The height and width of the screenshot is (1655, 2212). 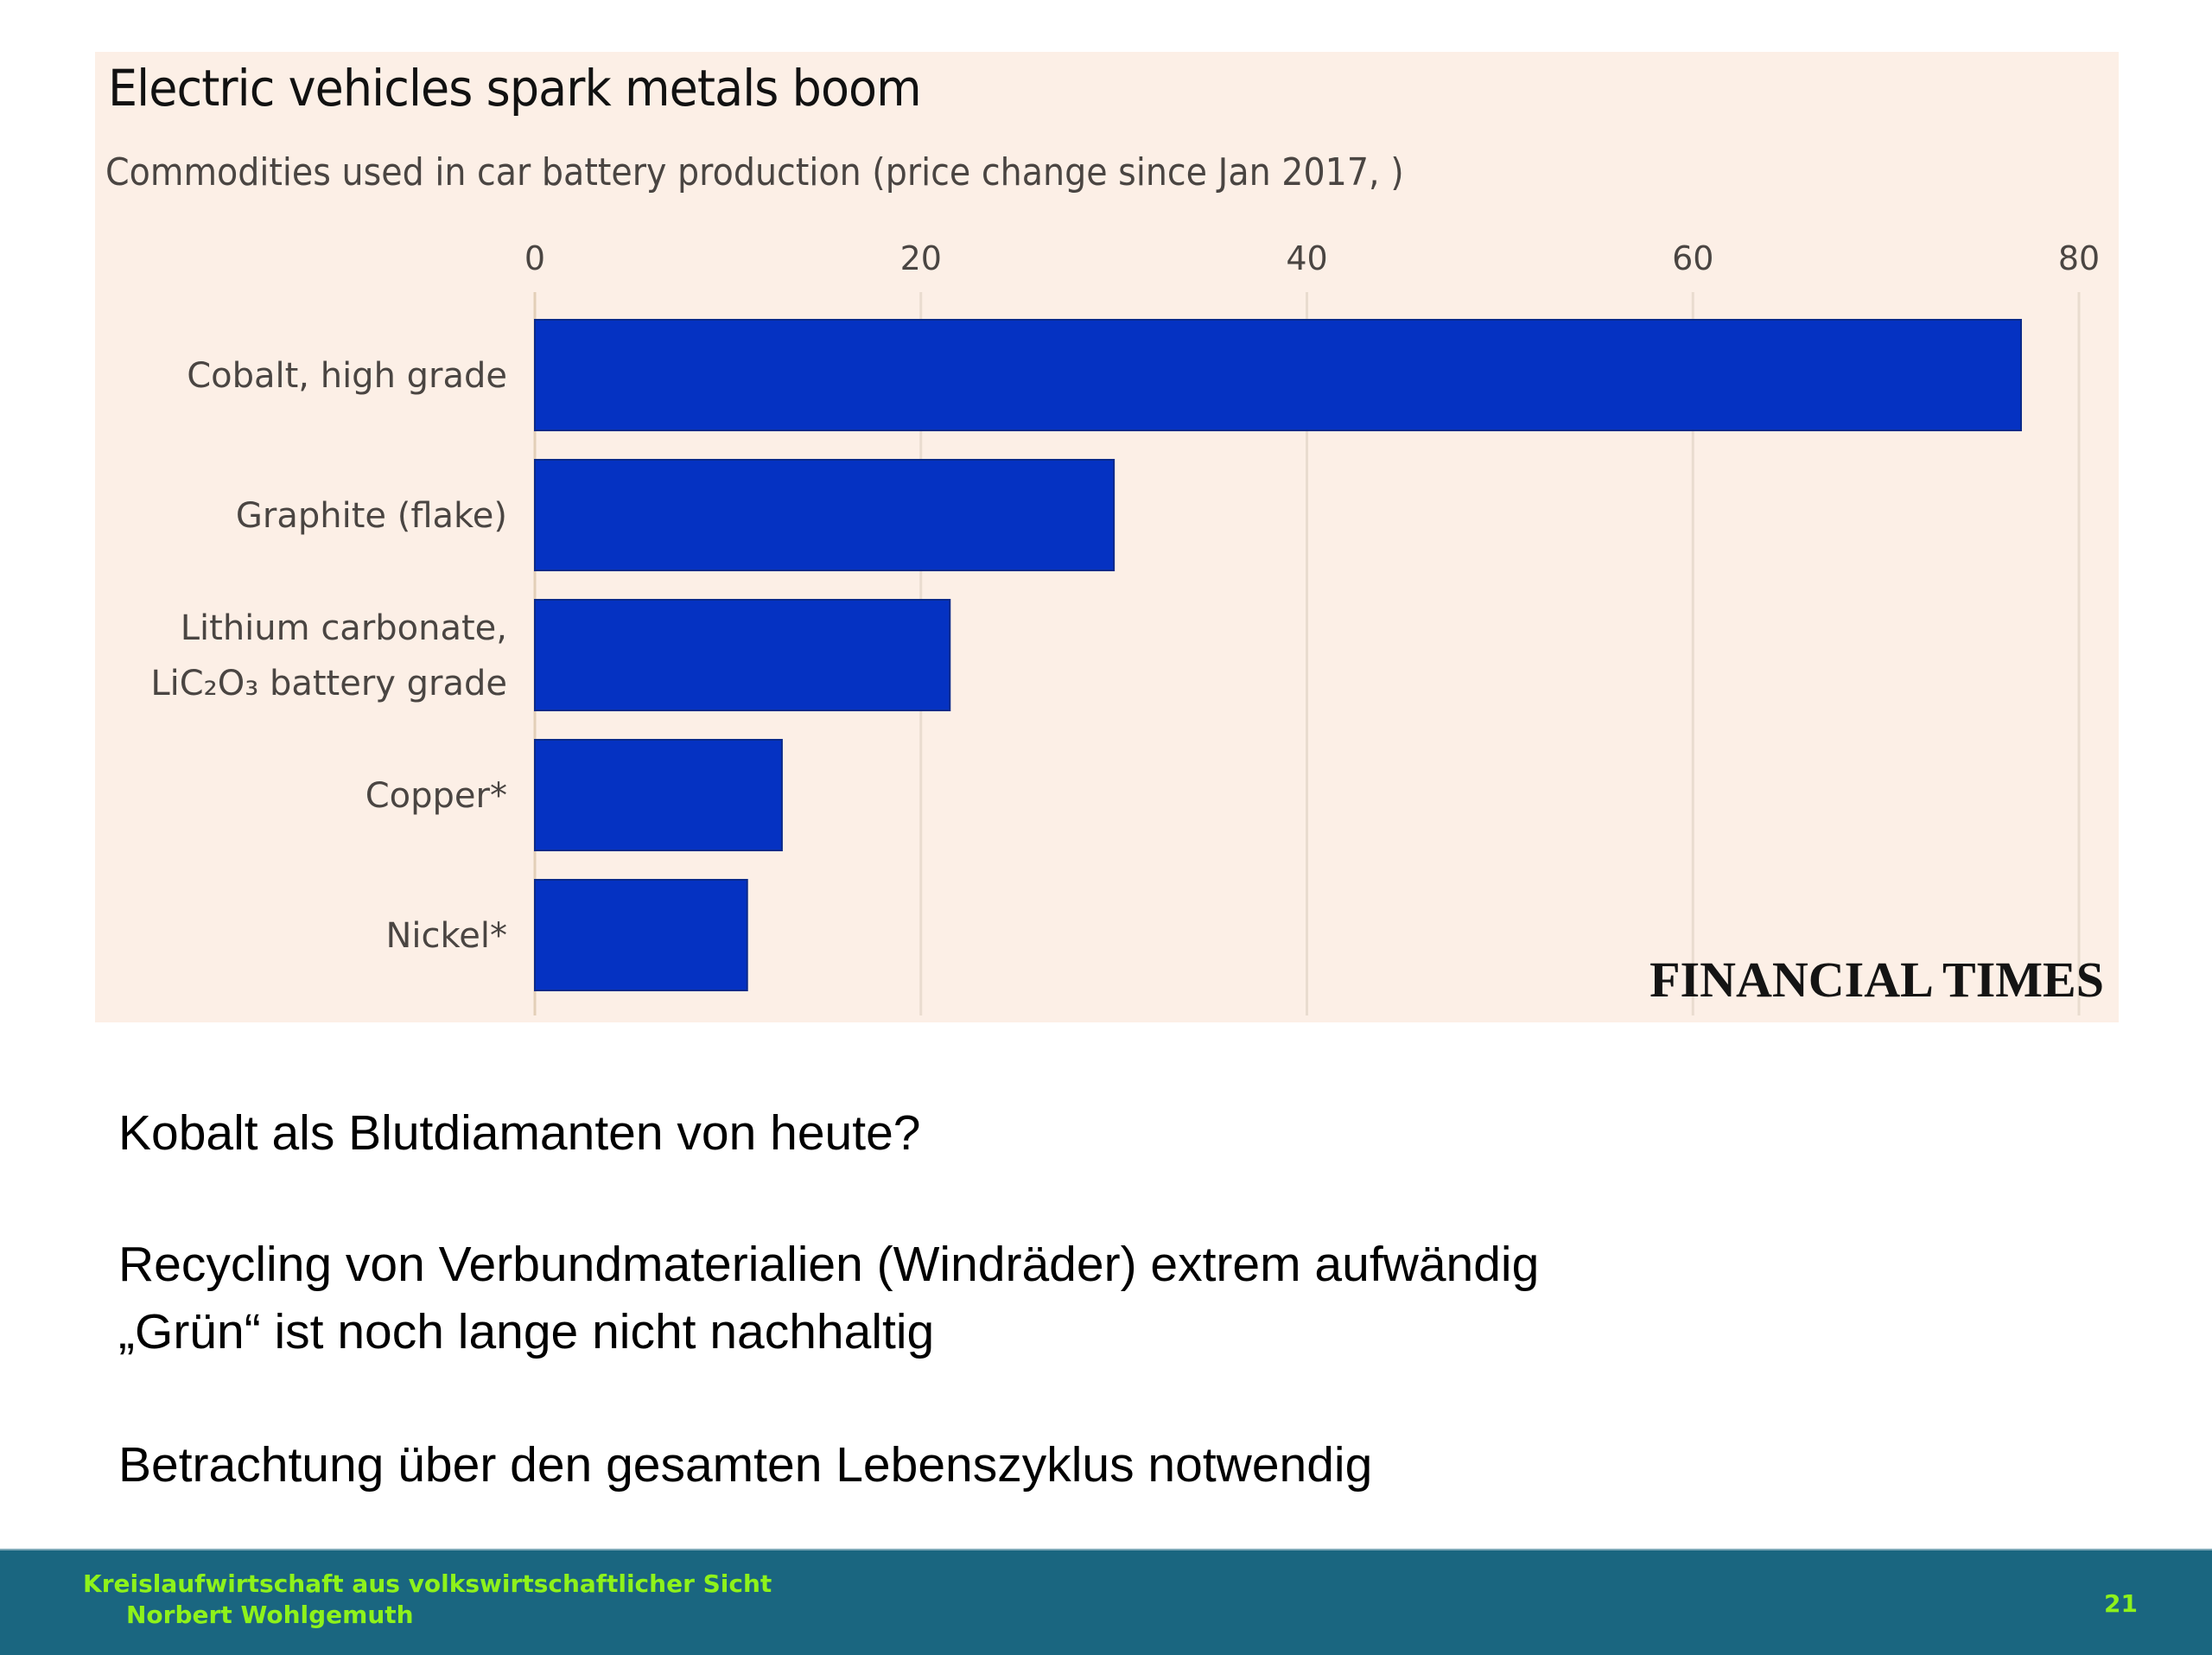 What do you see at coordinates (515, 88) in the screenshot?
I see `chart-title: Electric vehicles spark metals boom` at bounding box center [515, 88].